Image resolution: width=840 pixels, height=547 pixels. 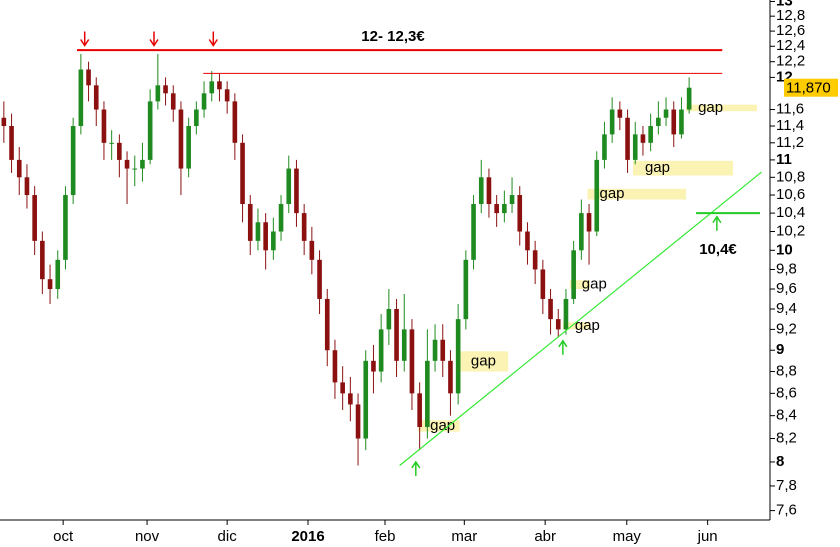 What do you see at coordinates (385, 536) in the screenshot?
I see `x-tick-label: feb` at bounding box center [385, 536].